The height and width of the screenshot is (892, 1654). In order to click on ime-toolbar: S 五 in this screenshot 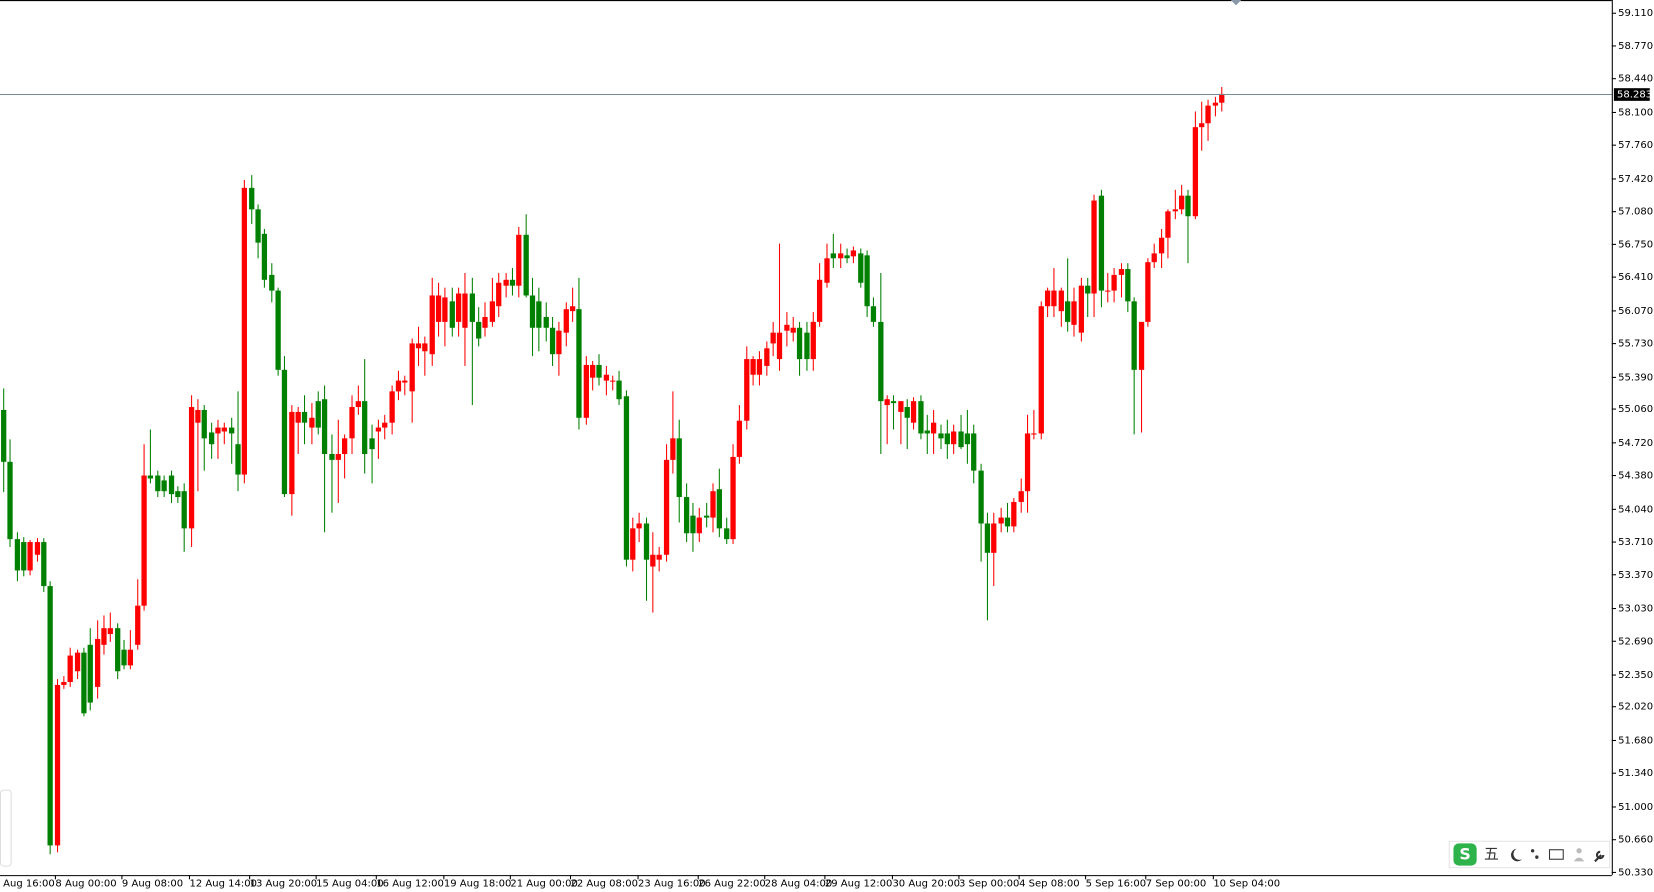, I will do `click(1529, 854)`.